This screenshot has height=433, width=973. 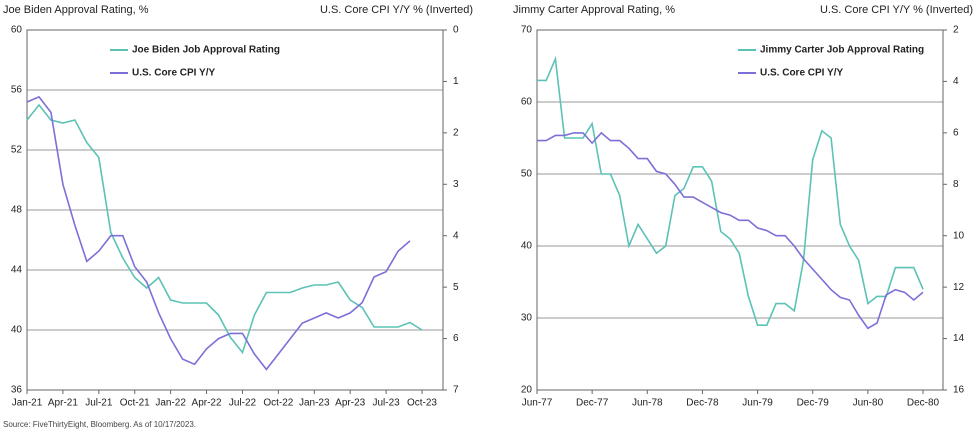 What do you see at coordinates (27, 403) in the screenshot?
I see `x-tick-label: Jan-21` at bounding box center [27, 403].